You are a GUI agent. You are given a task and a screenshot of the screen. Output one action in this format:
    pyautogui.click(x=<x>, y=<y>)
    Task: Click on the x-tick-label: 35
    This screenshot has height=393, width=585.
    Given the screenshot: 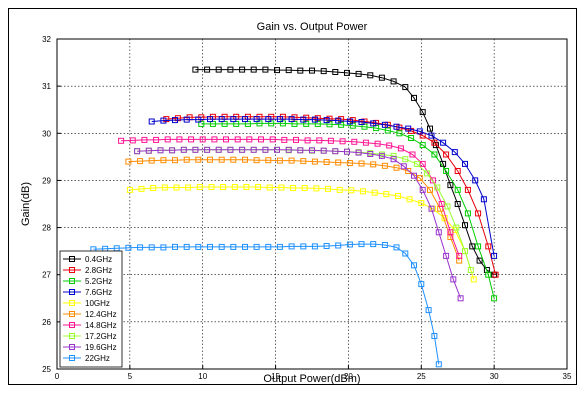 What is the action you would take?
    pyautogui.click(x=567, y=376)
    